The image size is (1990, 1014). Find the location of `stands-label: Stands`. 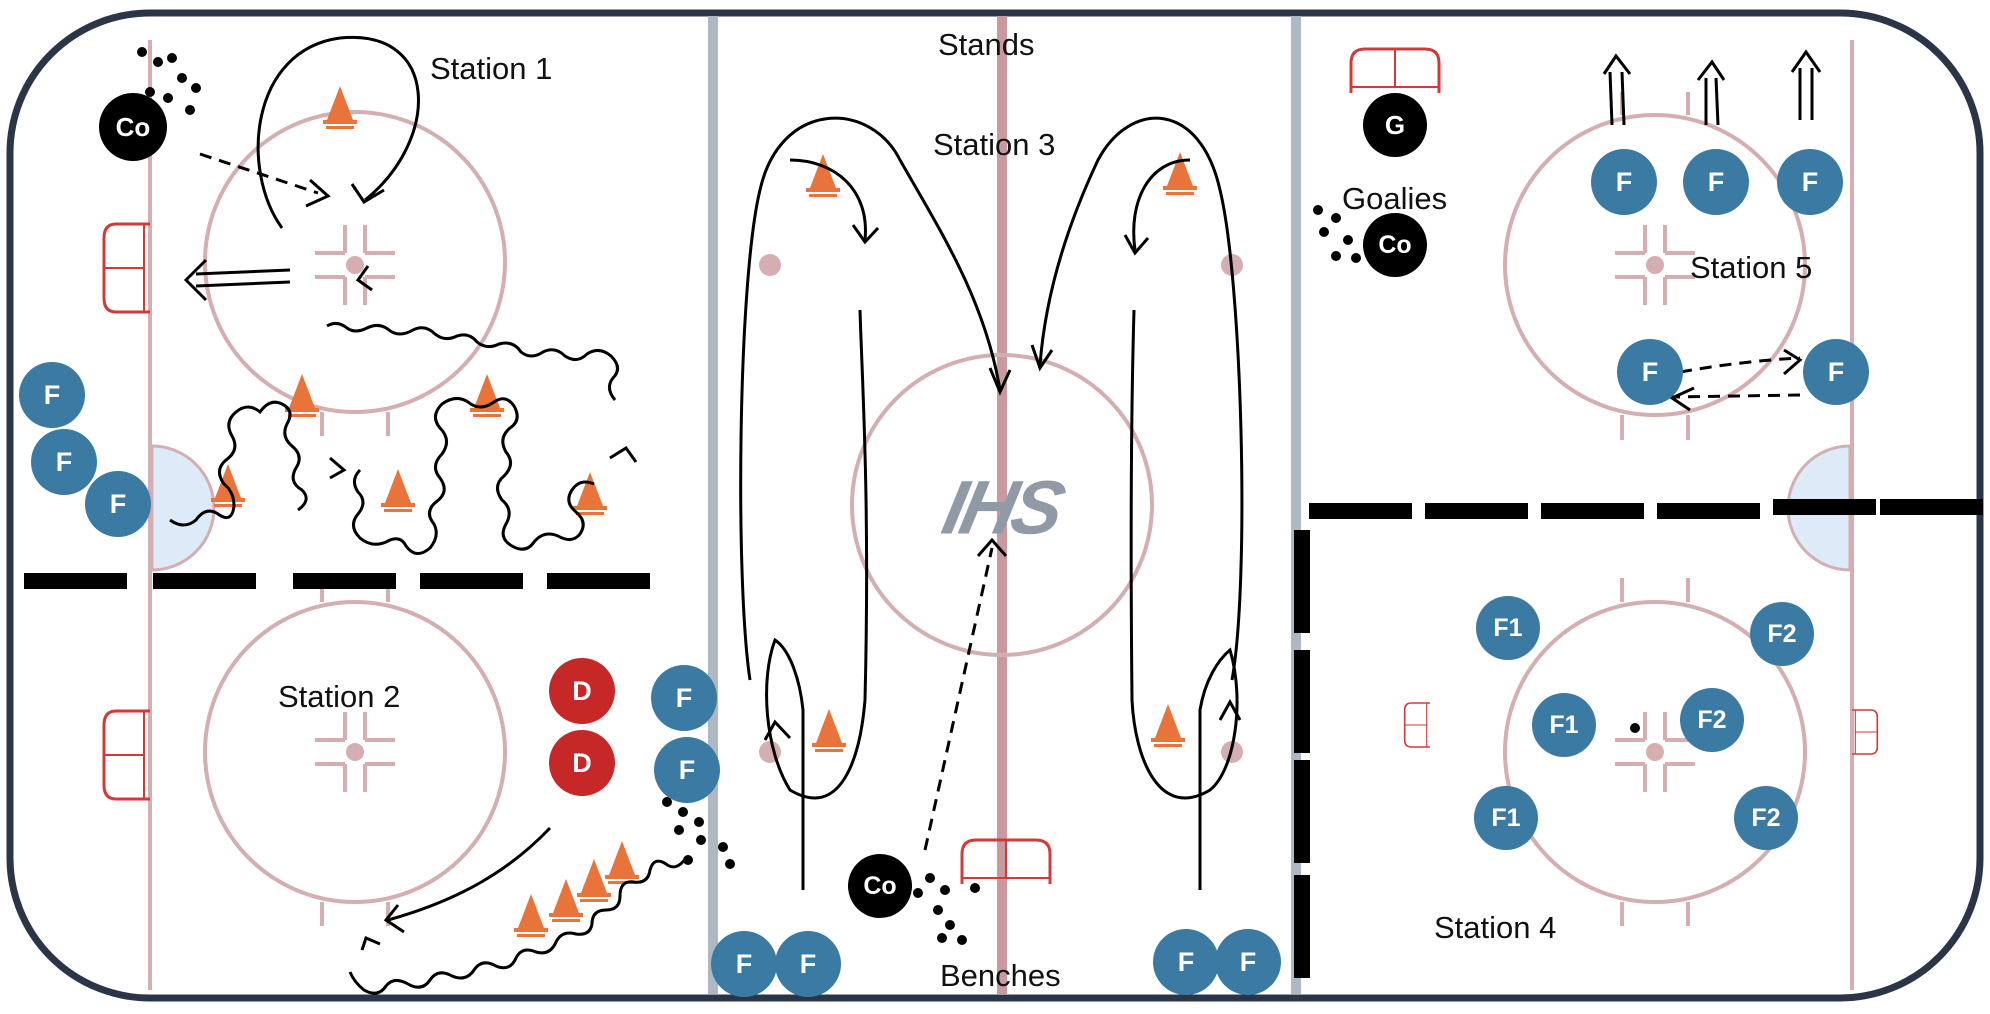

stands-label: Stands is located at coordinates (986, 44).